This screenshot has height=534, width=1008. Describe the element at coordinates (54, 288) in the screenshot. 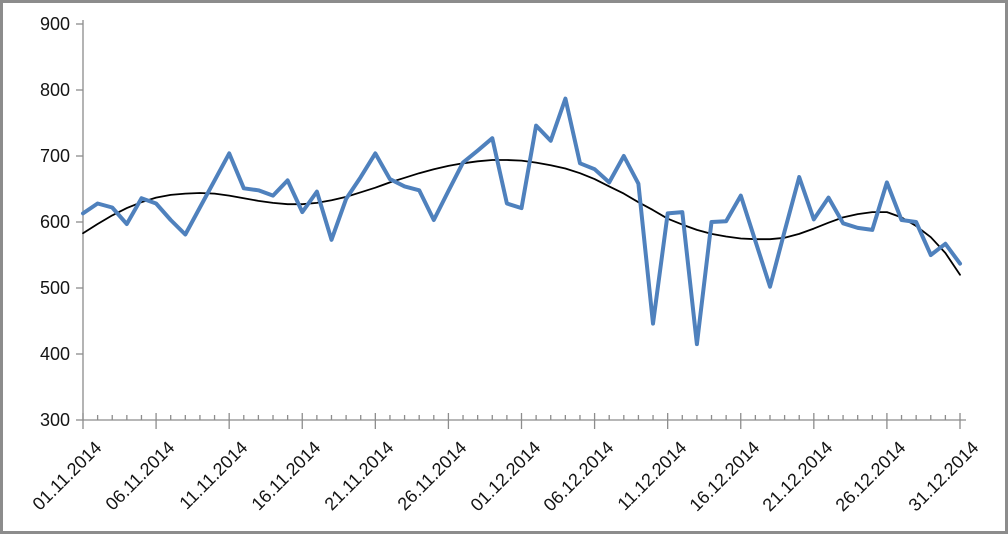

I see `y-axis-label: 500` at that location.